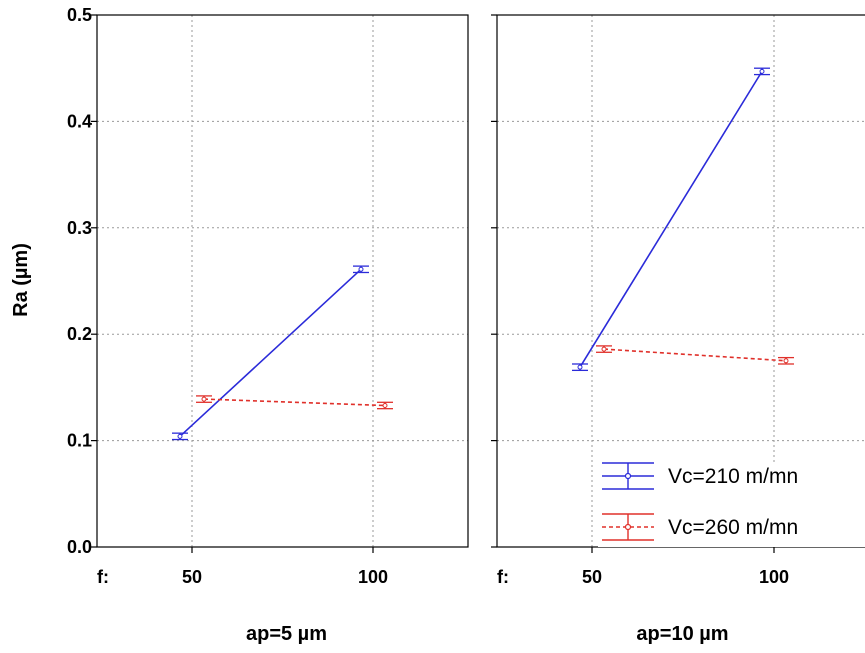 The height and width of the screenshot is (653, 865). What do you see at coordinates (79, 547) in the screenshot?
I see `y-tick-label: 0.0` at bounding box center [79, 547].